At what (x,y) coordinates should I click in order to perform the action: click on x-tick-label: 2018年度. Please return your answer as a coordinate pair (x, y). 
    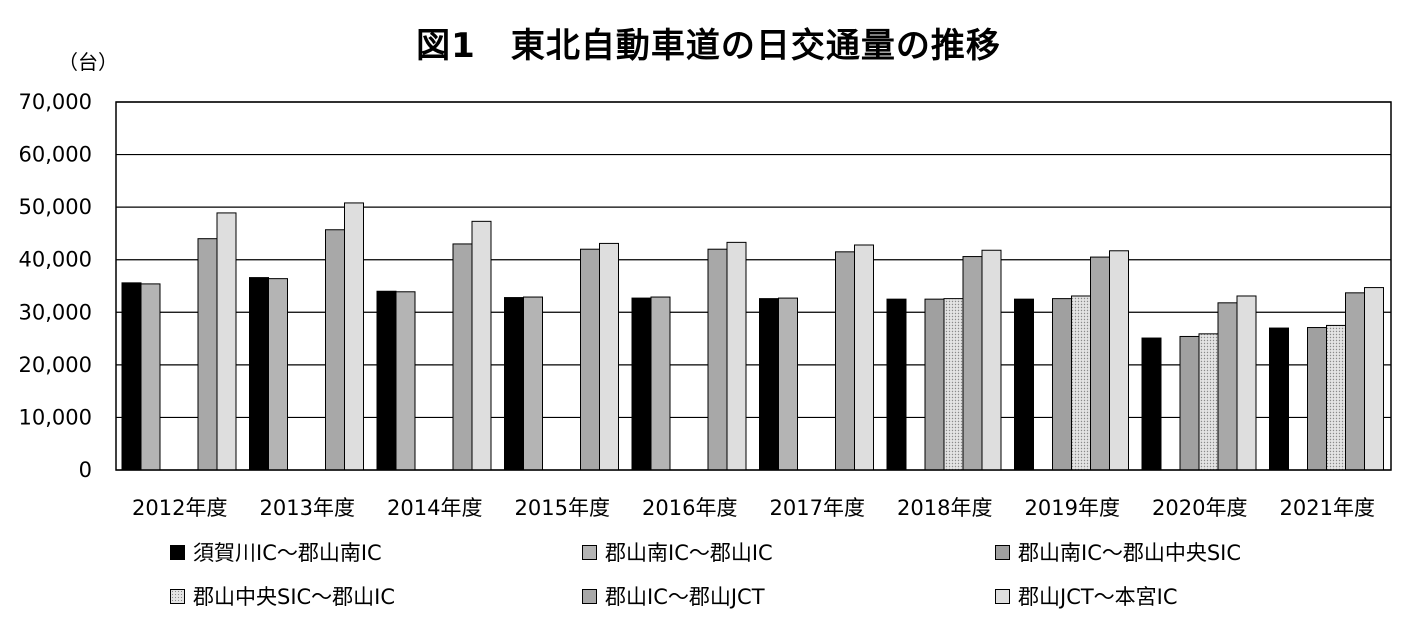
    Looking at the image, I should click on (944, 508).